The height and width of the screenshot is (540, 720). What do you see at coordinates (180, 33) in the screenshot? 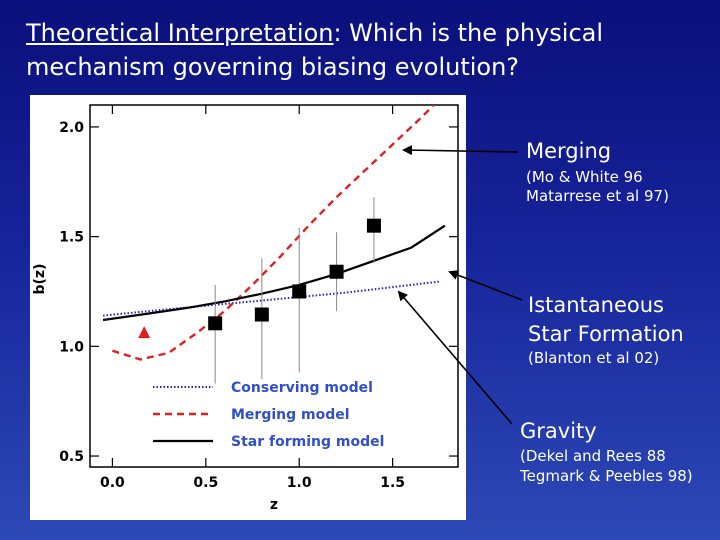
I see `title-highlight: Theoretical Interpretation` at bounding box center [180, 33].